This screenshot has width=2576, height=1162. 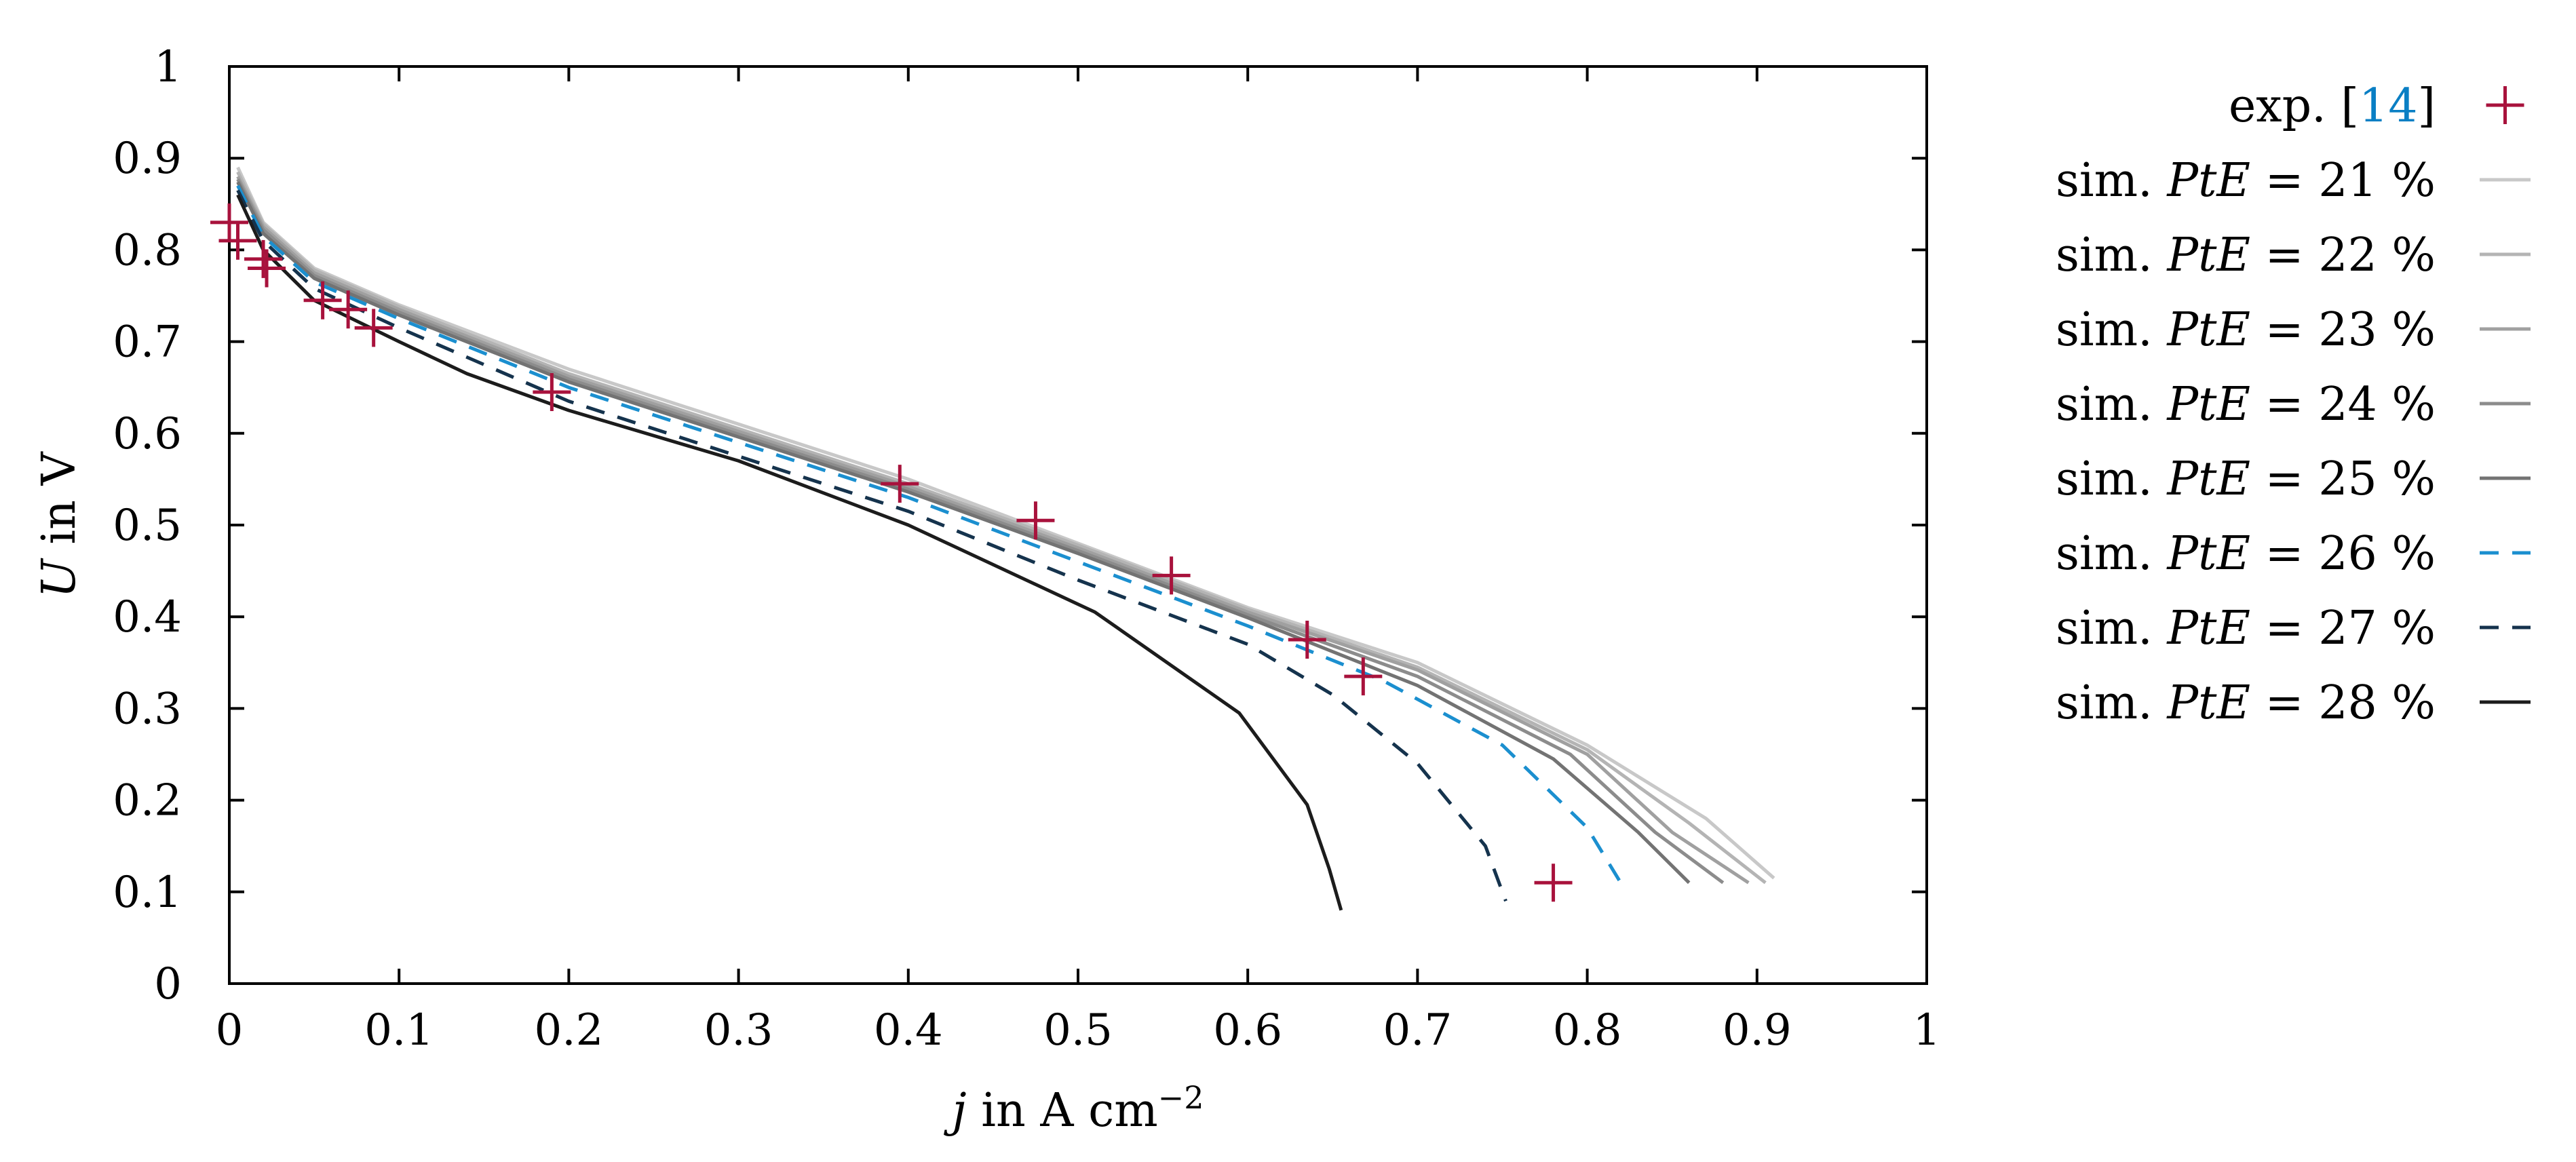 What do you see at coordinates (147, 250) in the screenshot?
I see `y-tick-label: 0.8` at bounding box center [147, 250].